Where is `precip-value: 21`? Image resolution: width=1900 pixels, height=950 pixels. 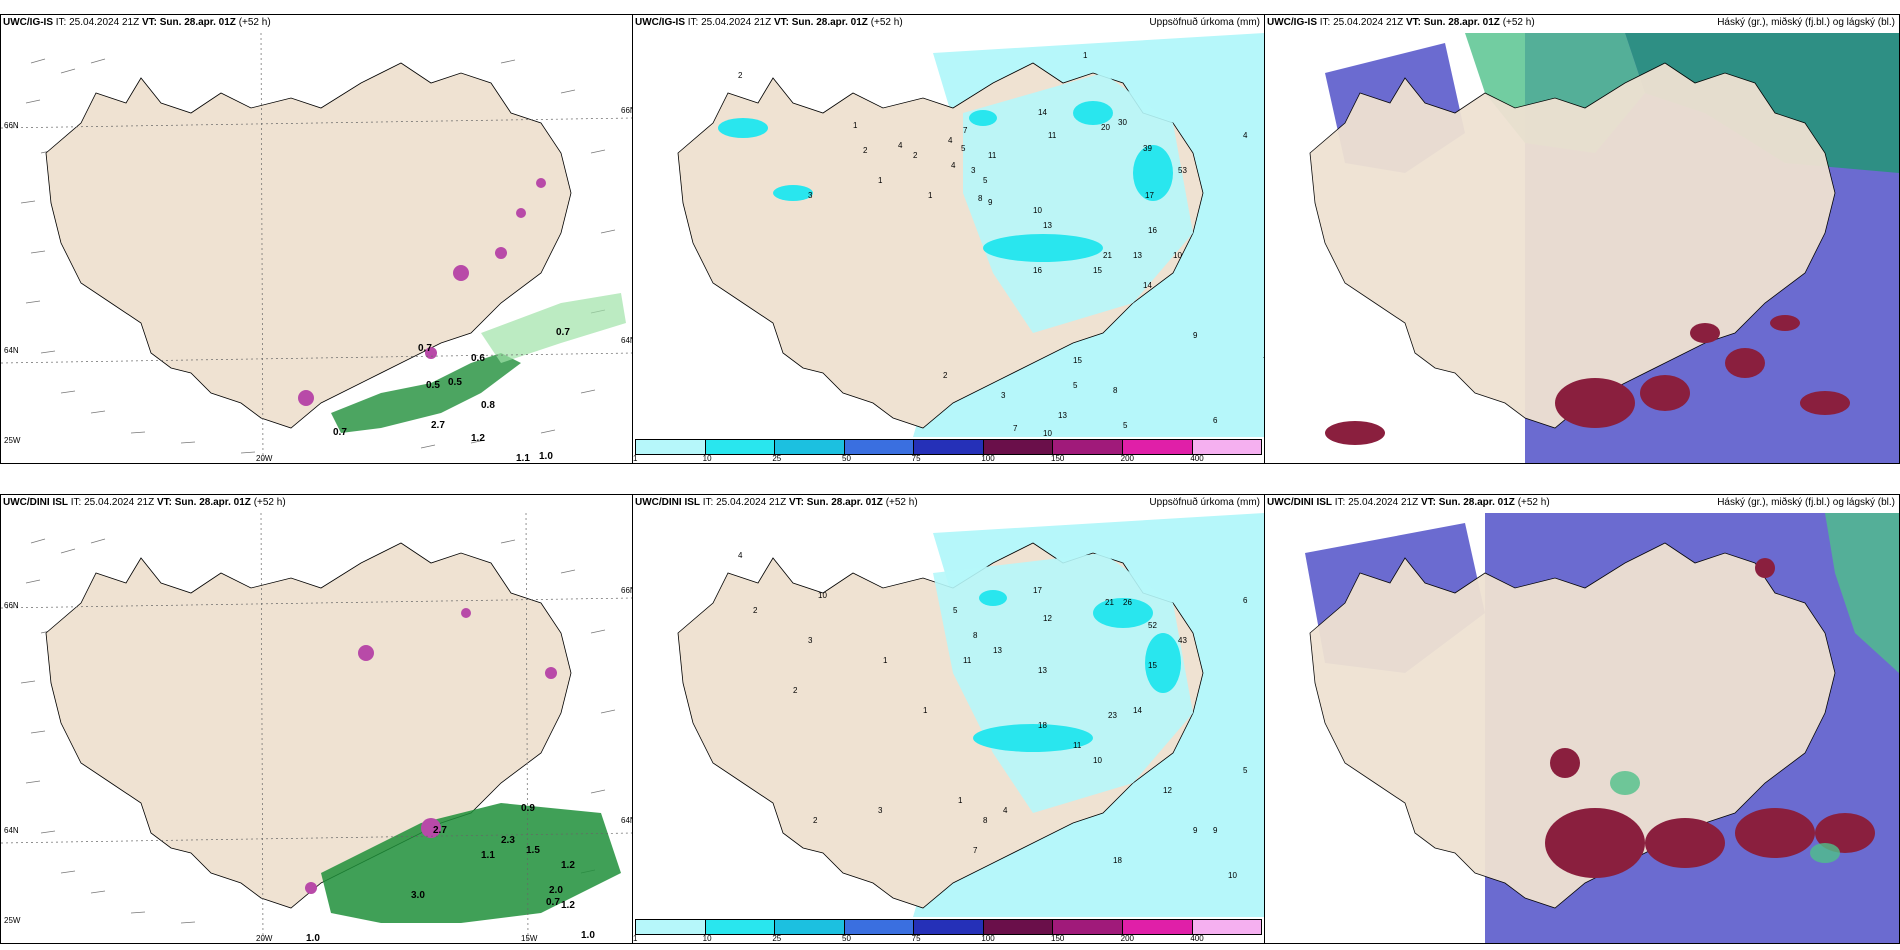 precip-value: 21 is located at coordinates (1109, 602).